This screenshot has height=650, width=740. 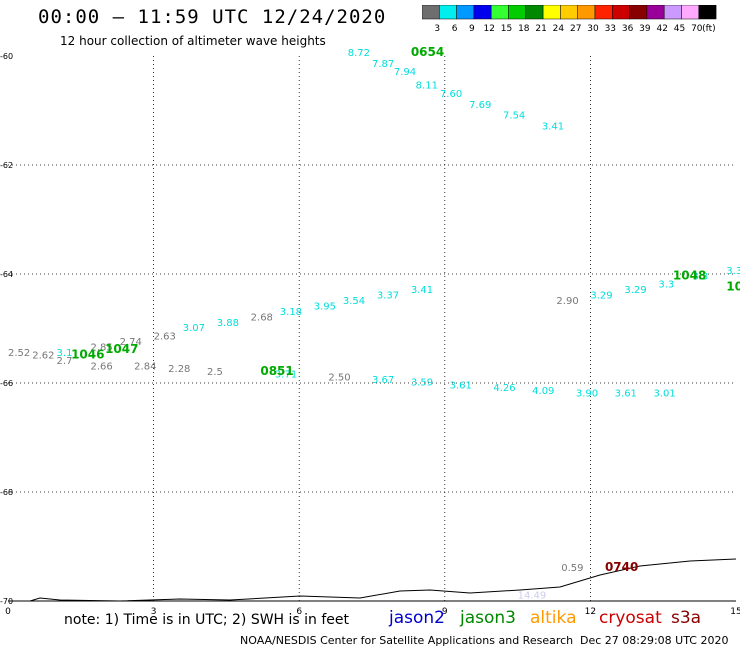 What do you see at coordinates (417, 618) in the screenshot?
I see `satellite-jason2: jason2` at bounding box center [417, 618].